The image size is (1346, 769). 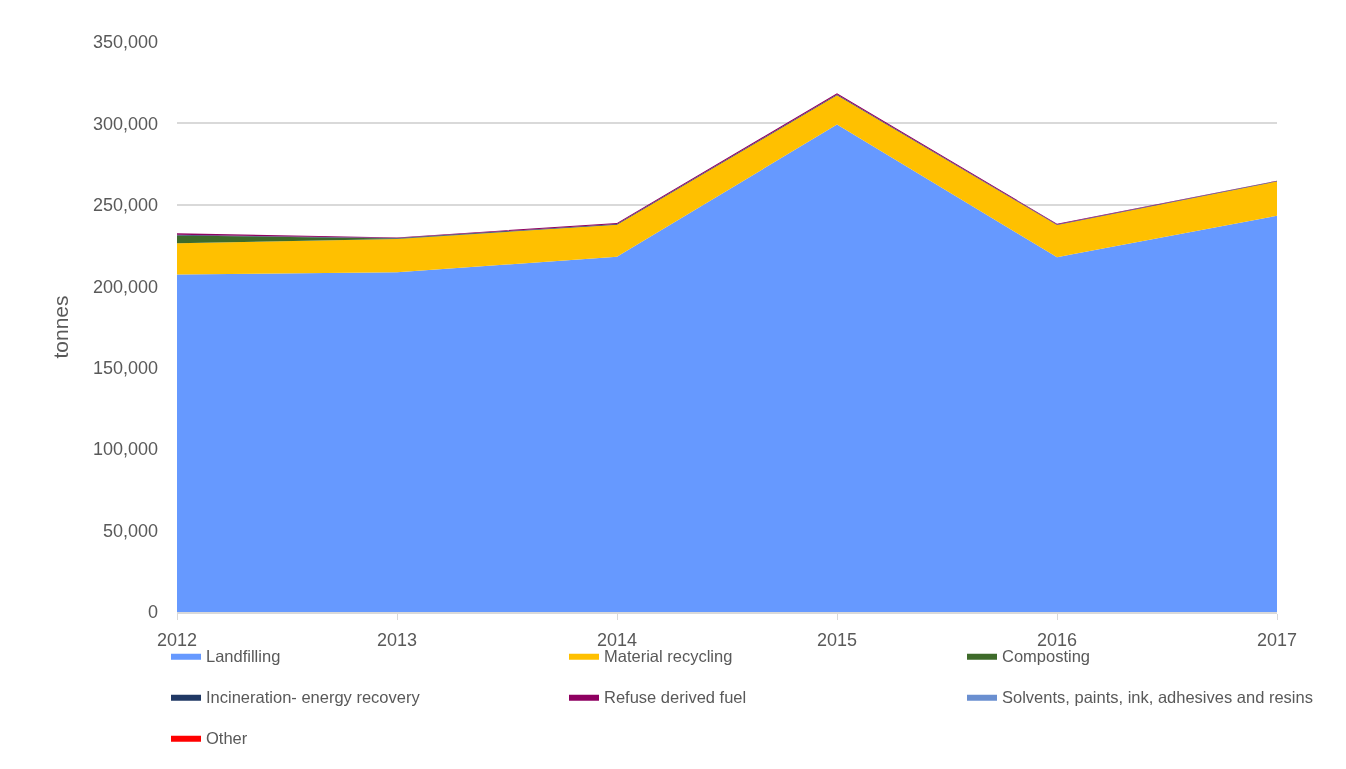 What do you see at coordinates (313, 697) in the screenshot?
I see `legend-label: Incineration- energy recovery` at bounding box center [313, 697].